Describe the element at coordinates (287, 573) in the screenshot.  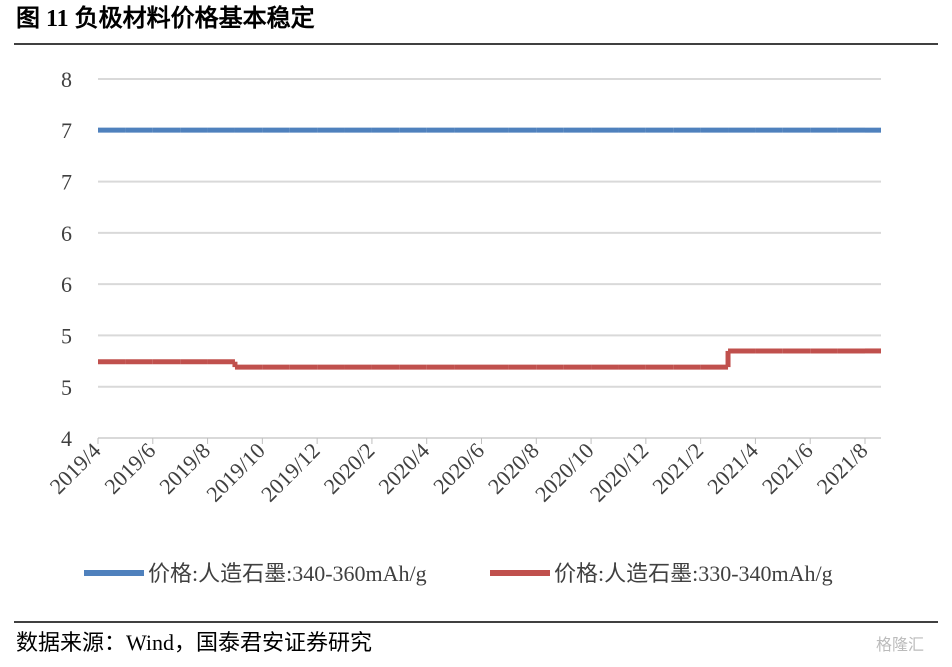
I see `legend-label: 价格:人造石墨:340-360mAh/g` at that location.